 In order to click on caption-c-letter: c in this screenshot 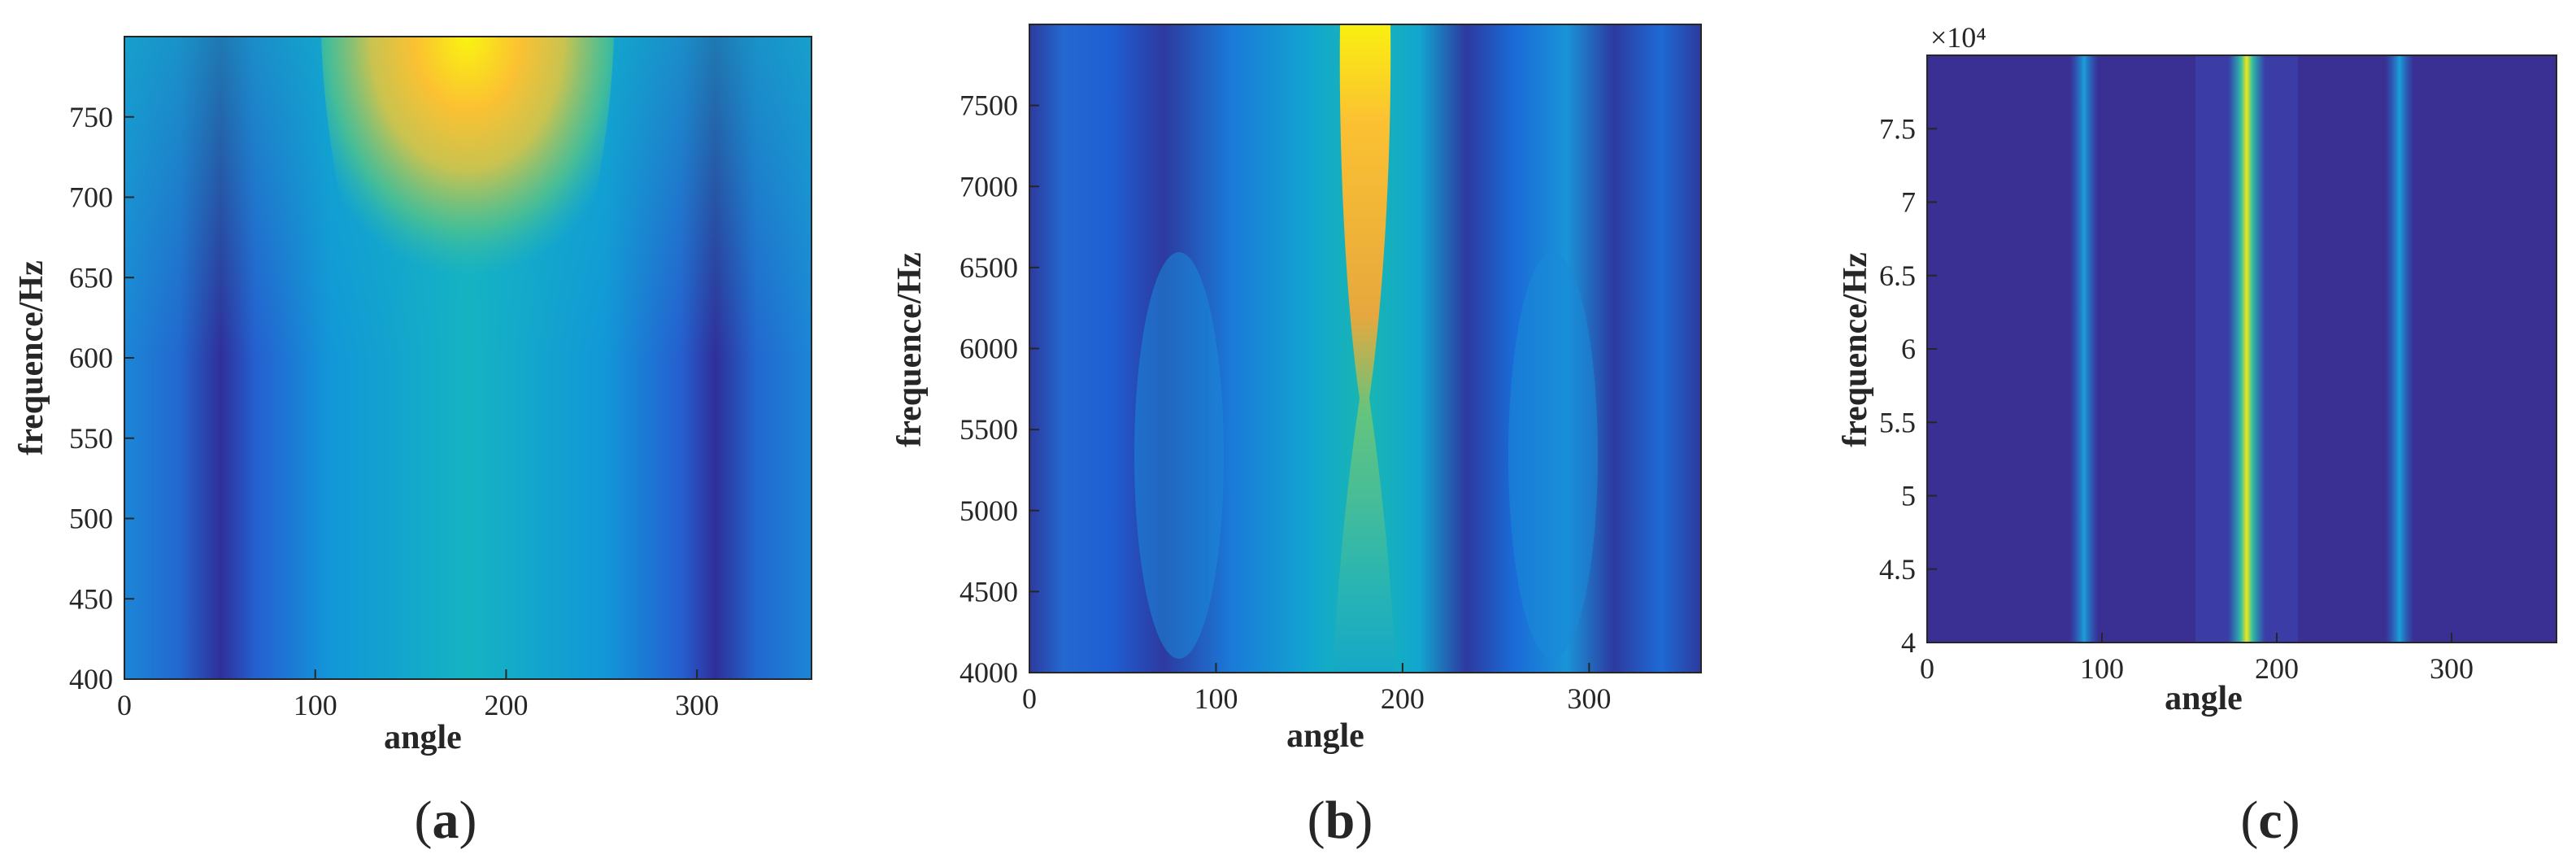, I will do `click(2270, 820)`.